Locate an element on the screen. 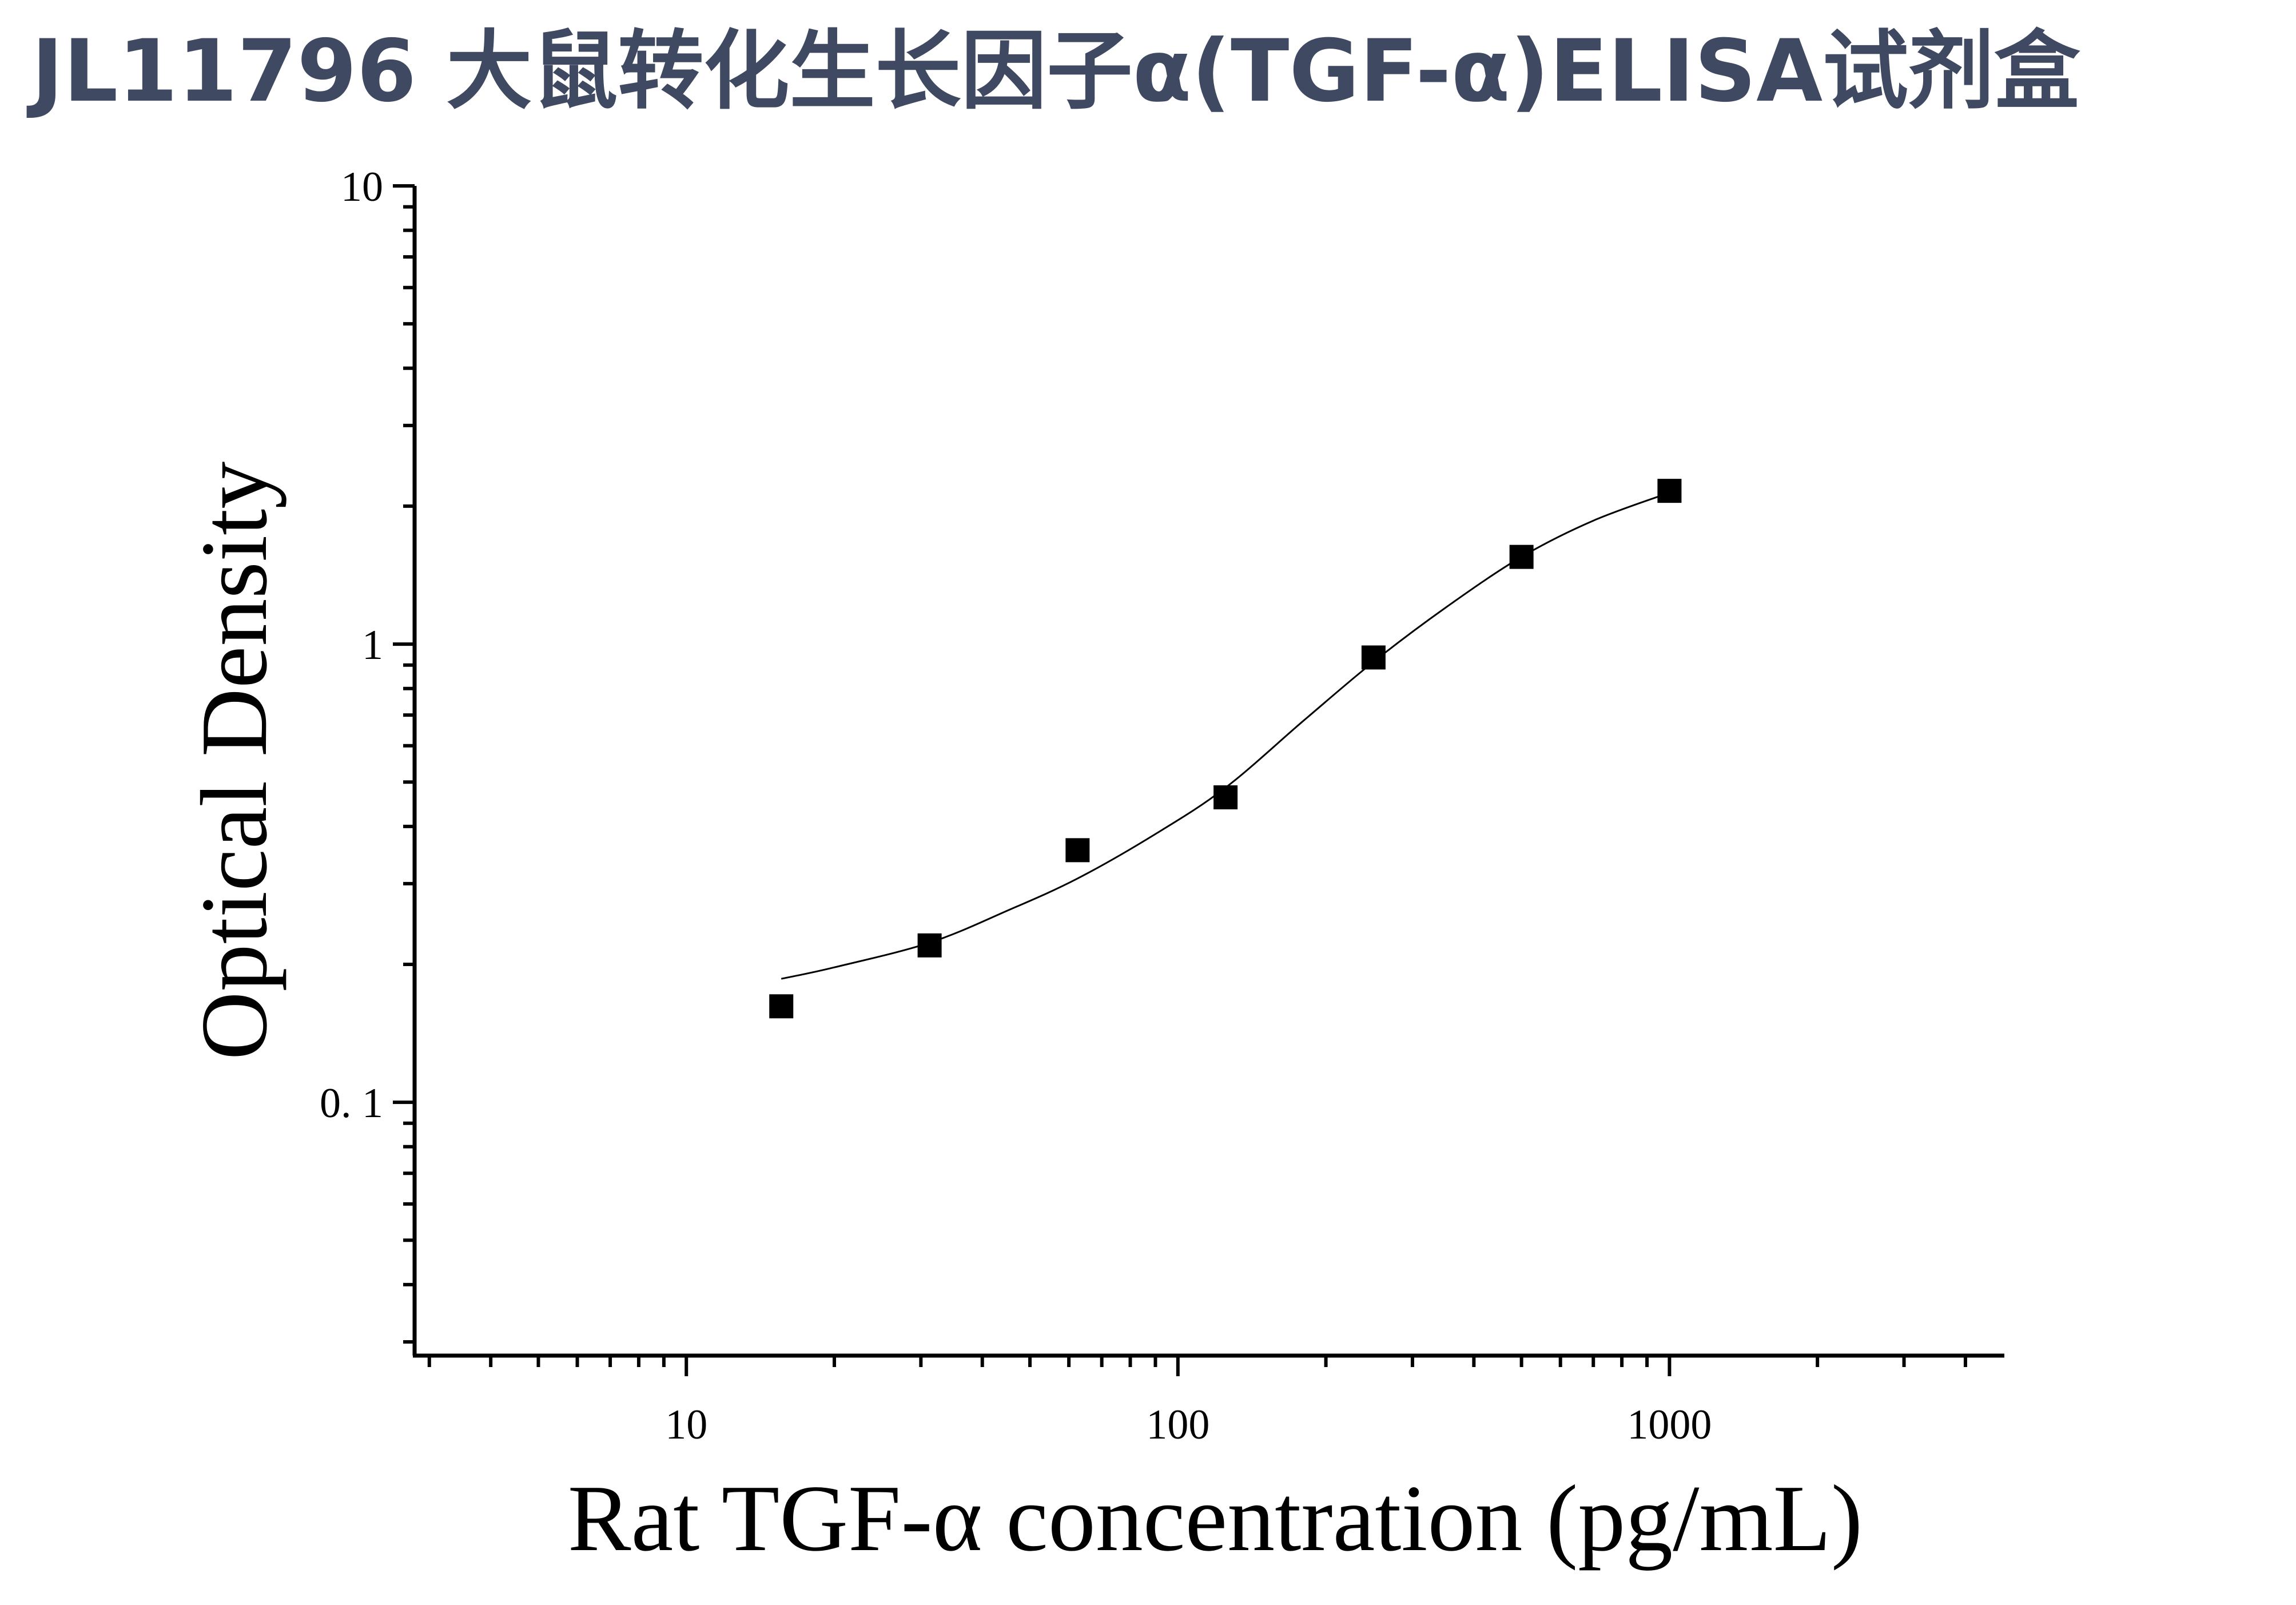 Image resolution: width=2296 pixels, height=1605 pixels. y-axis-label: Optical Density is located at coordinates (233, 761).